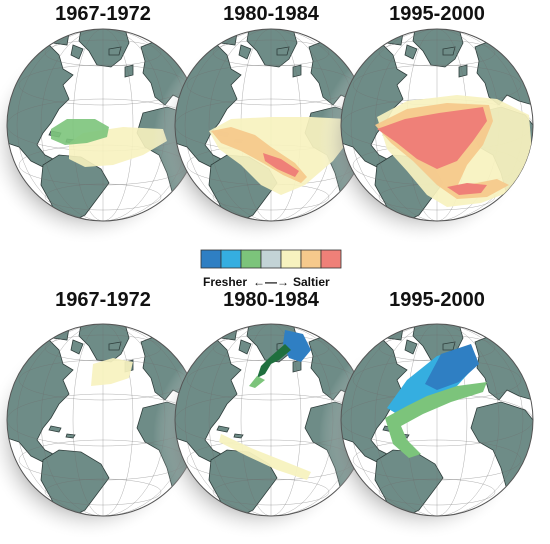  What do you see at coordinates (99, 432) in the screenshot?
I see `globe-bottom-1967-1972` at bounding box center [99, 432].